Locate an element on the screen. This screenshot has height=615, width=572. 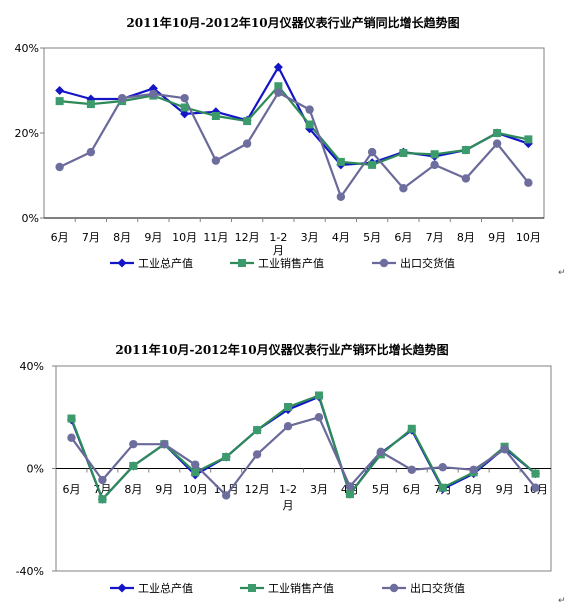
paragraph-mark: ↵ is located at coordinates (562, 601).